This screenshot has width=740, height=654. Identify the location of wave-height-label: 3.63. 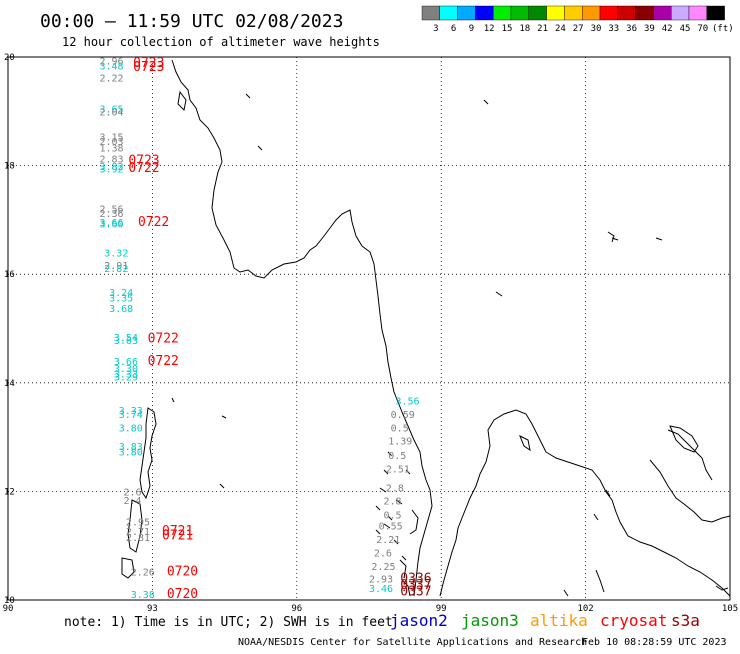
(126, 341).